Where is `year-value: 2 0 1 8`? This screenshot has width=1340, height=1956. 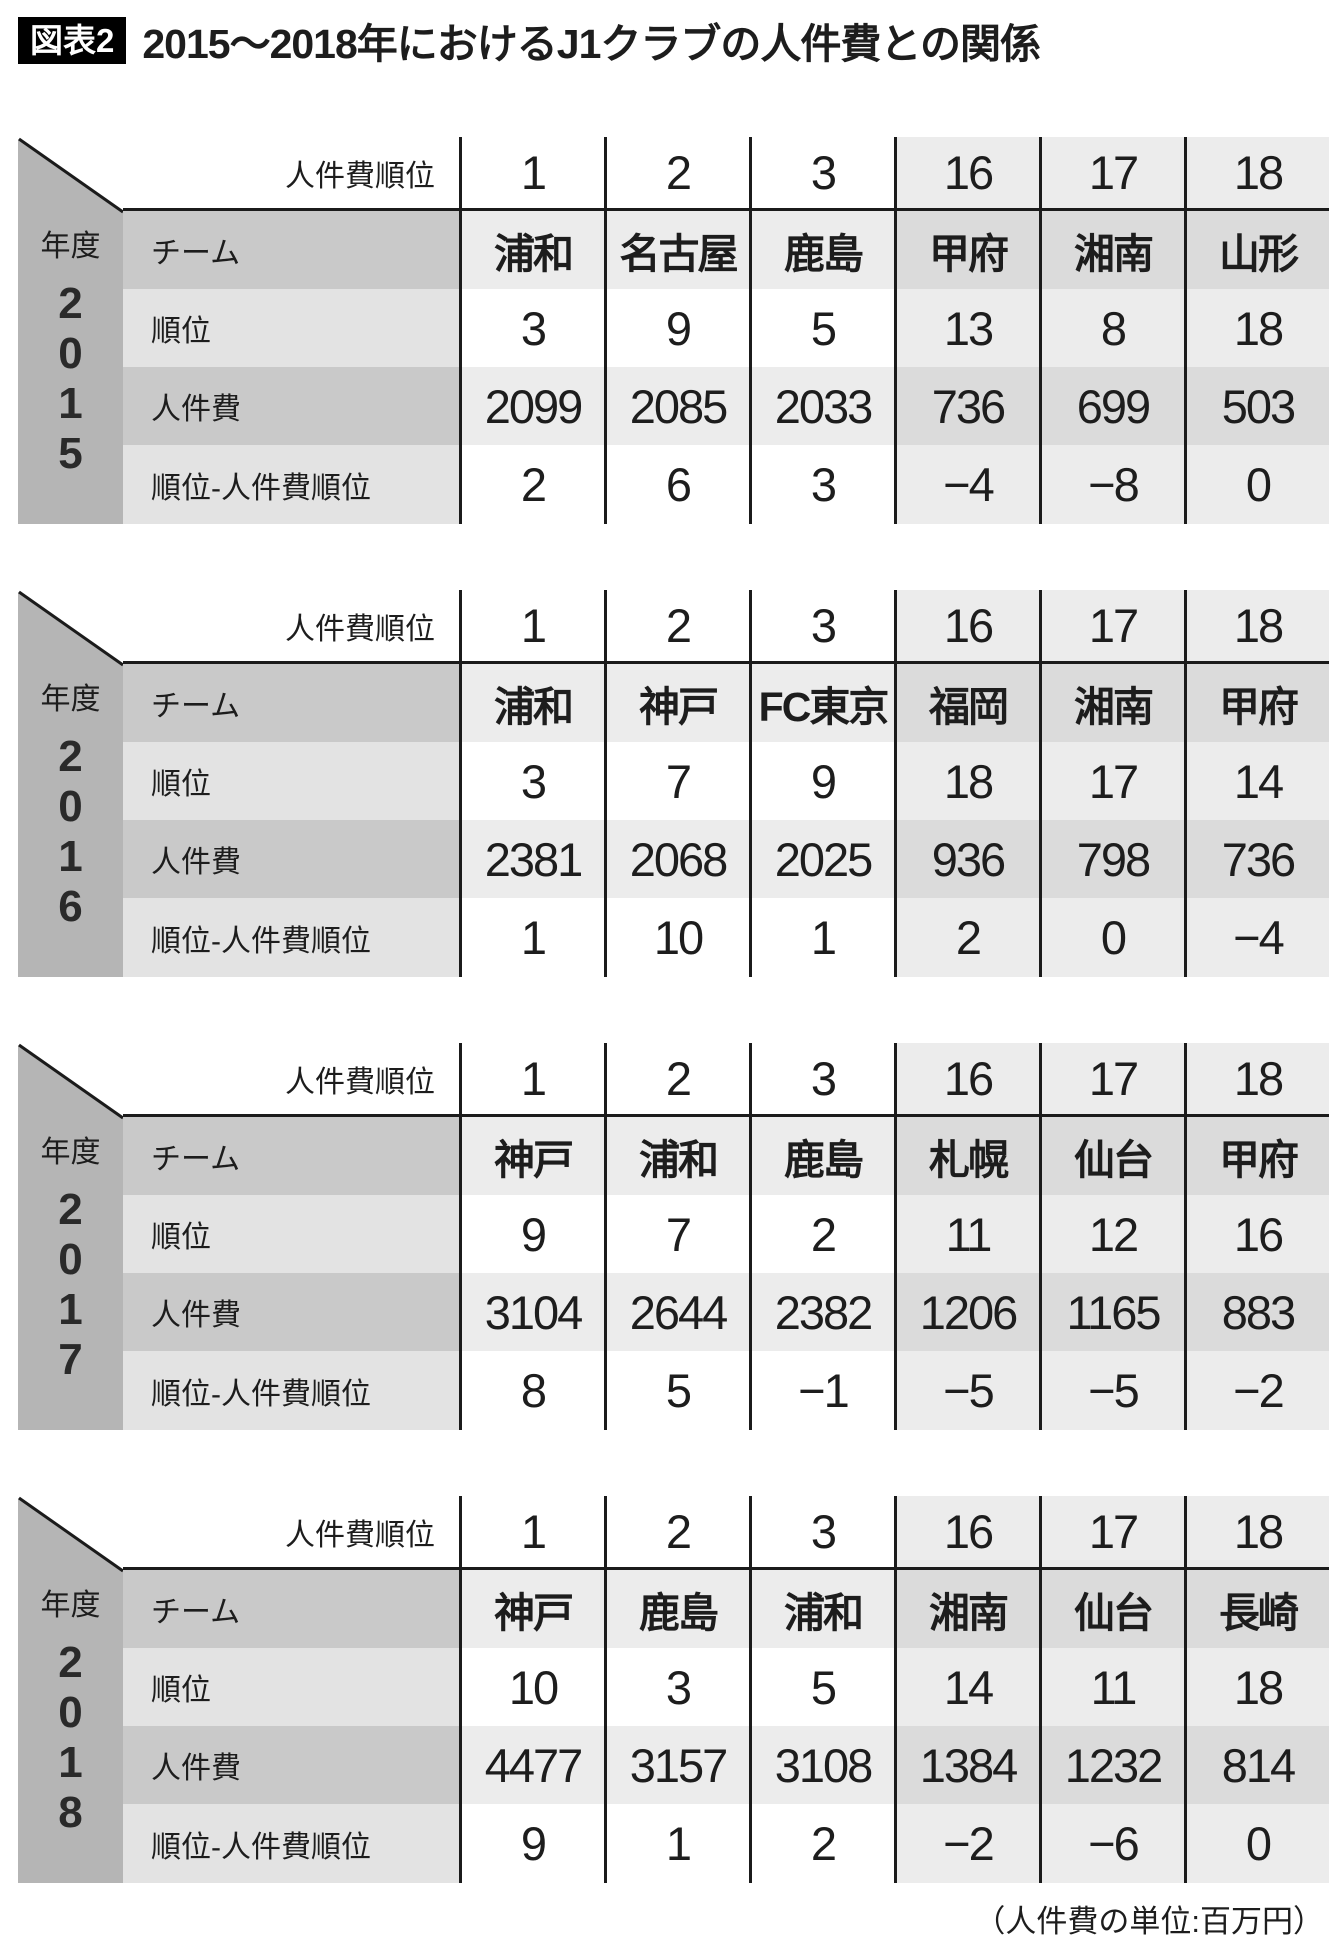
year-value: 2 0 1 8 is located at coordinates (70, 1738).